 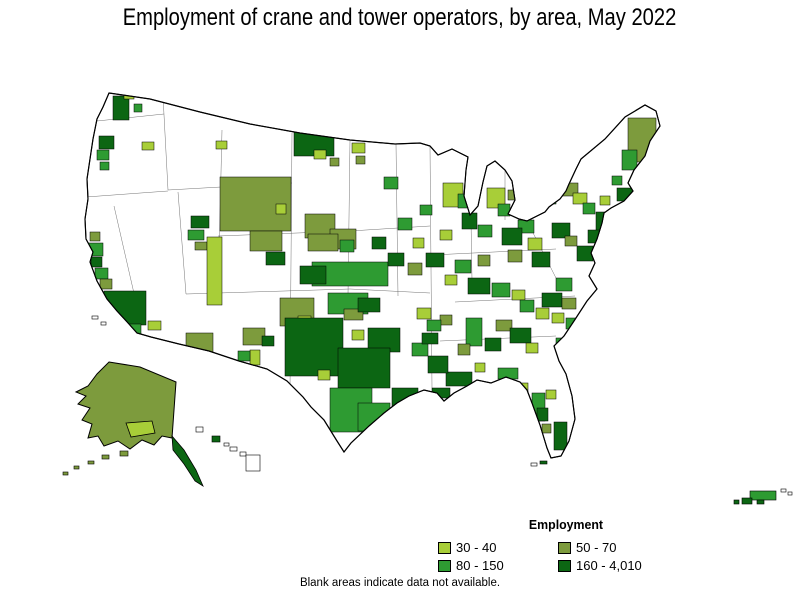 I want to click on alaska-panhandle-area, so click(x=187, y=461).